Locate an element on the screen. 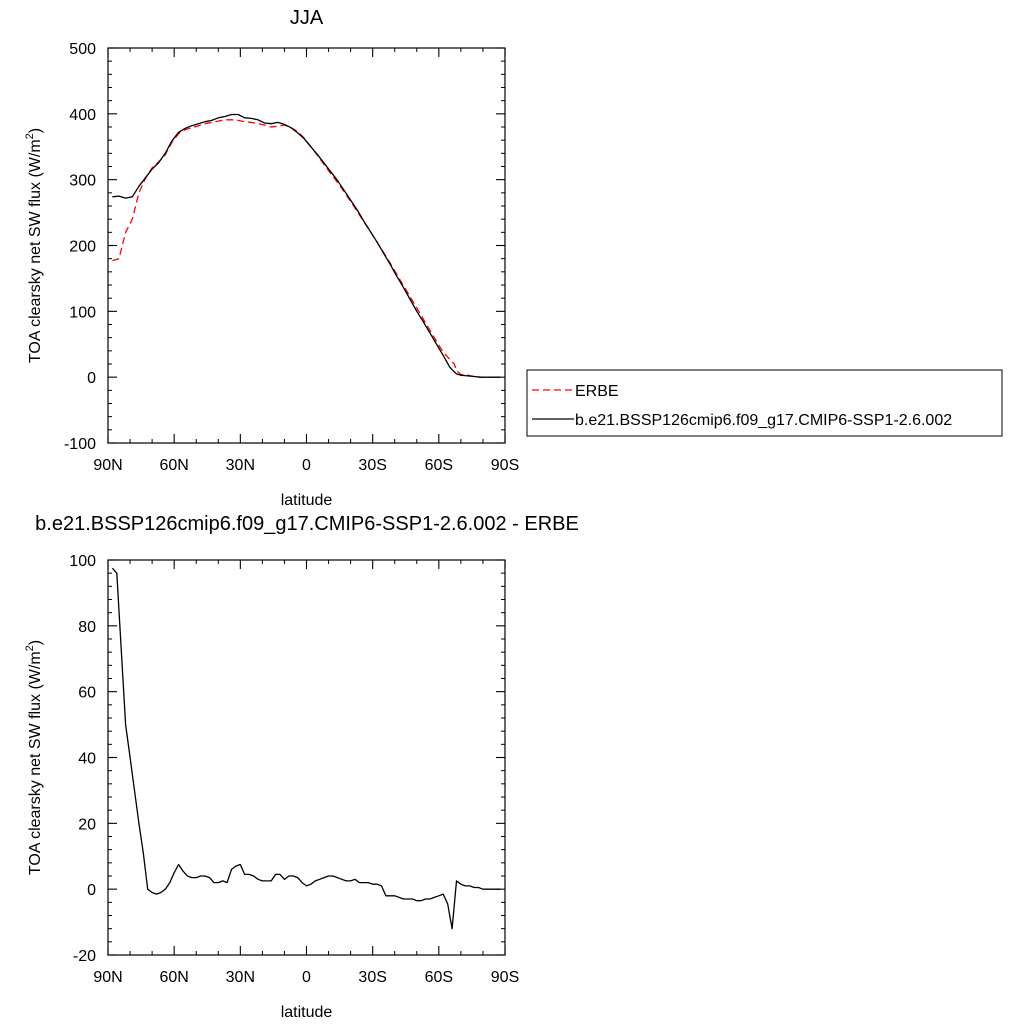  y-tick-label: 20 is located at coordinates (87, 824).